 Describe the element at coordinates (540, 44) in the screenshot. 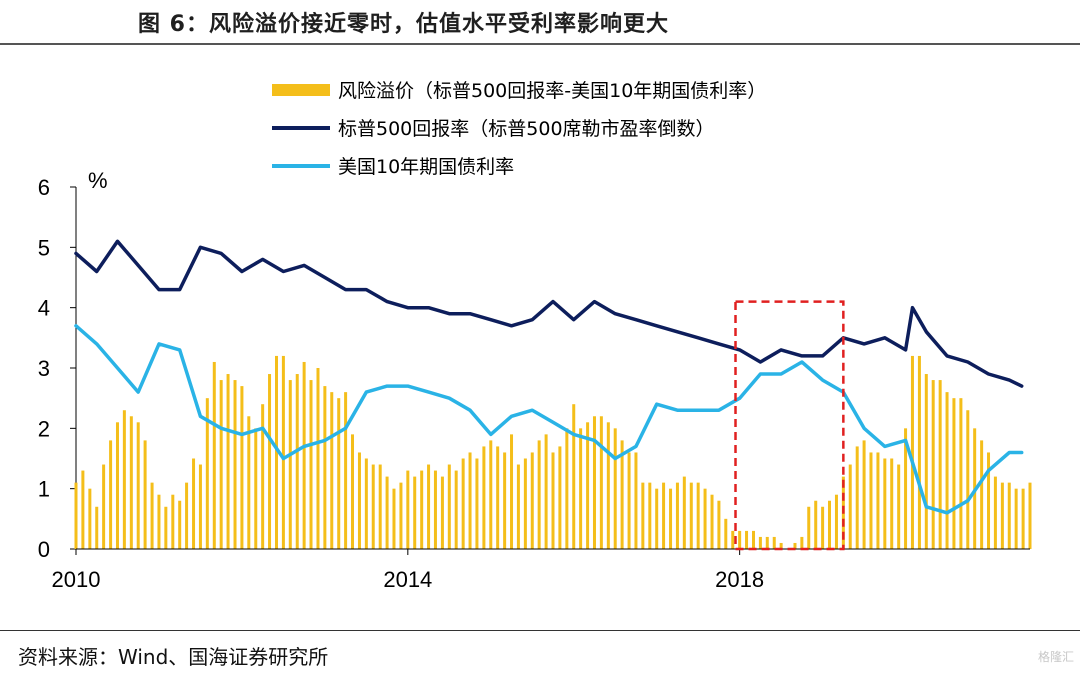

I see `title-divider` at that location.